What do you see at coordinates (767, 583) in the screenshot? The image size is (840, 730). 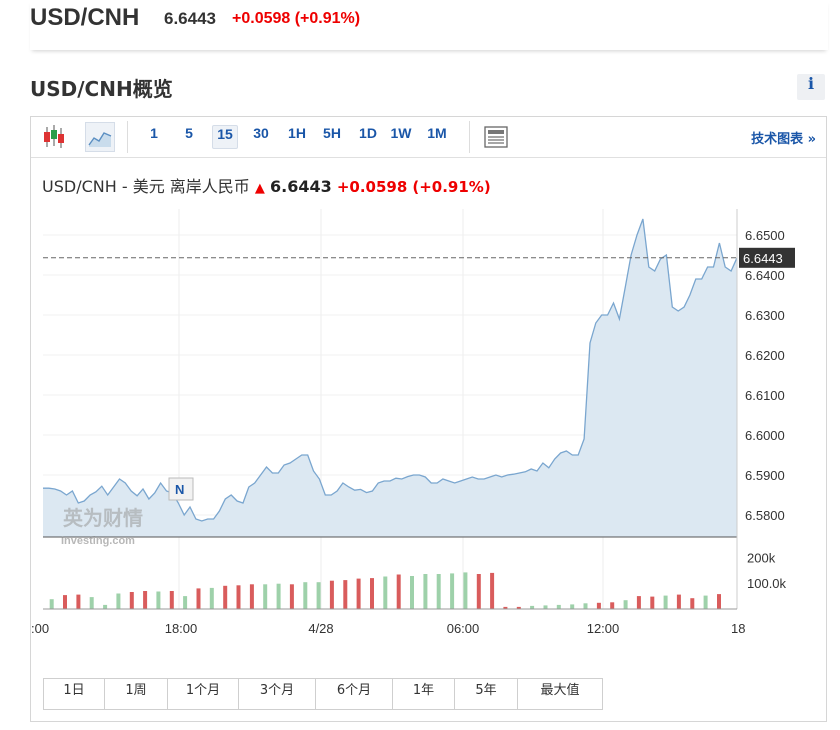 I see `volume-tick-label: 100.0k` at bounding box center [767, 583].